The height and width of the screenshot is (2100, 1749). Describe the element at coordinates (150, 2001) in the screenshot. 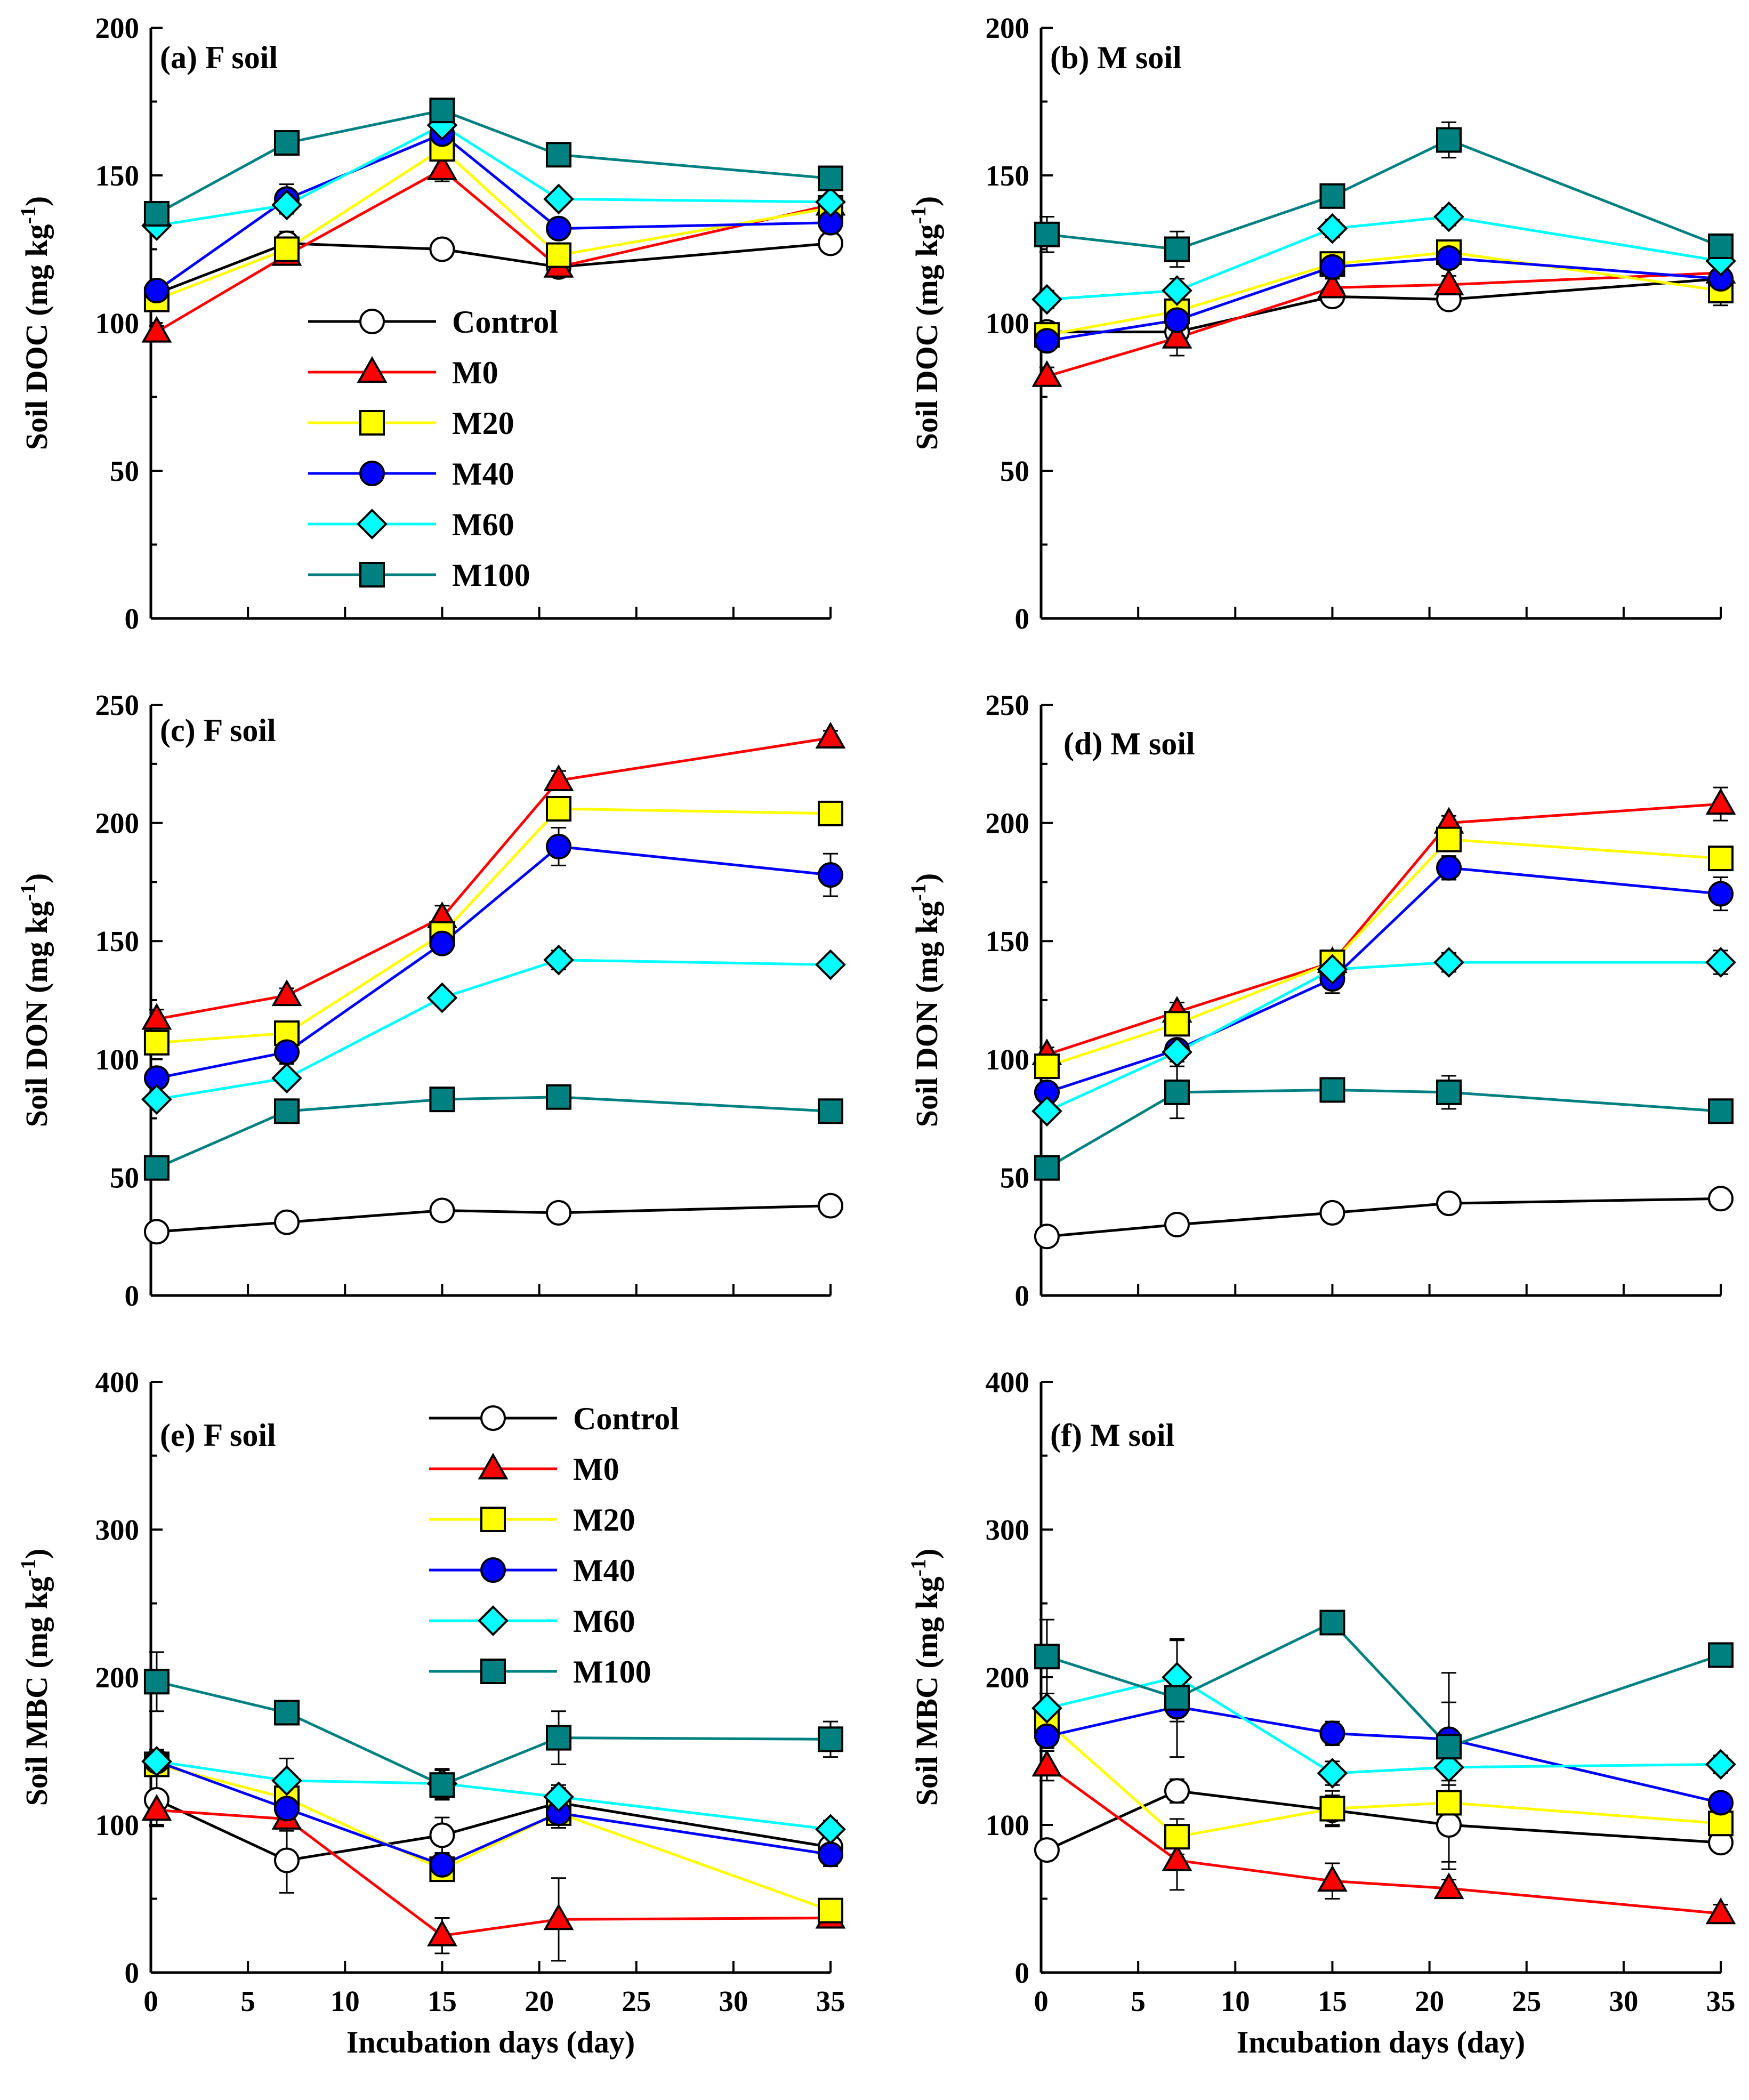

I see `x-tick-label: 0` at that location.